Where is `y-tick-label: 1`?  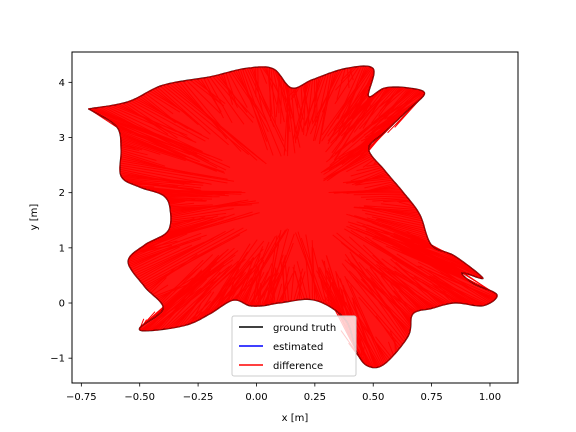 y-tick-label: 1 is located at coordinates (62, 248).